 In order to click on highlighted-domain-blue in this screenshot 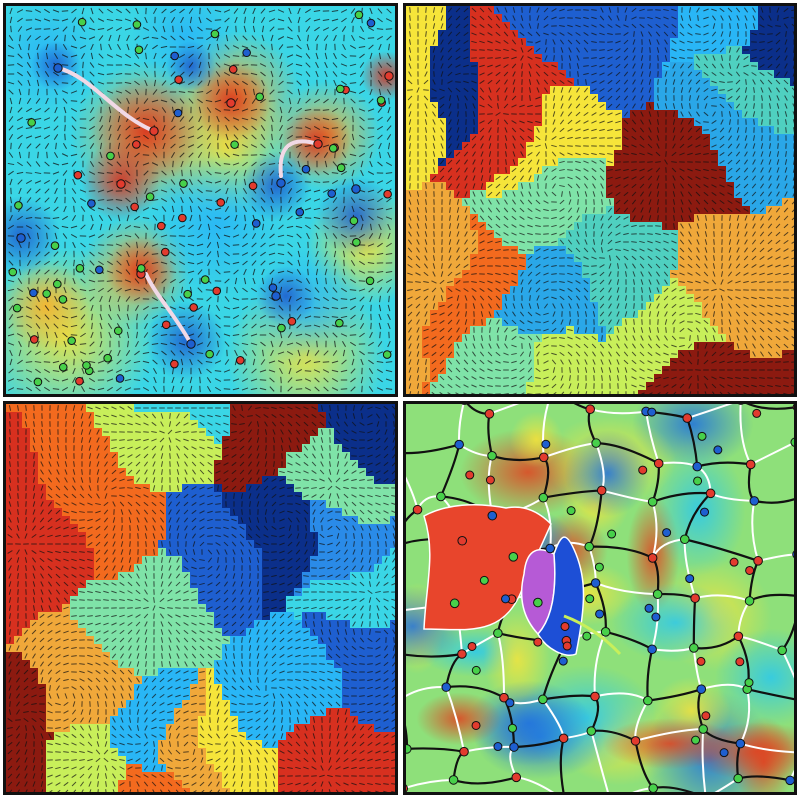, I will do `click(561, 596)`.